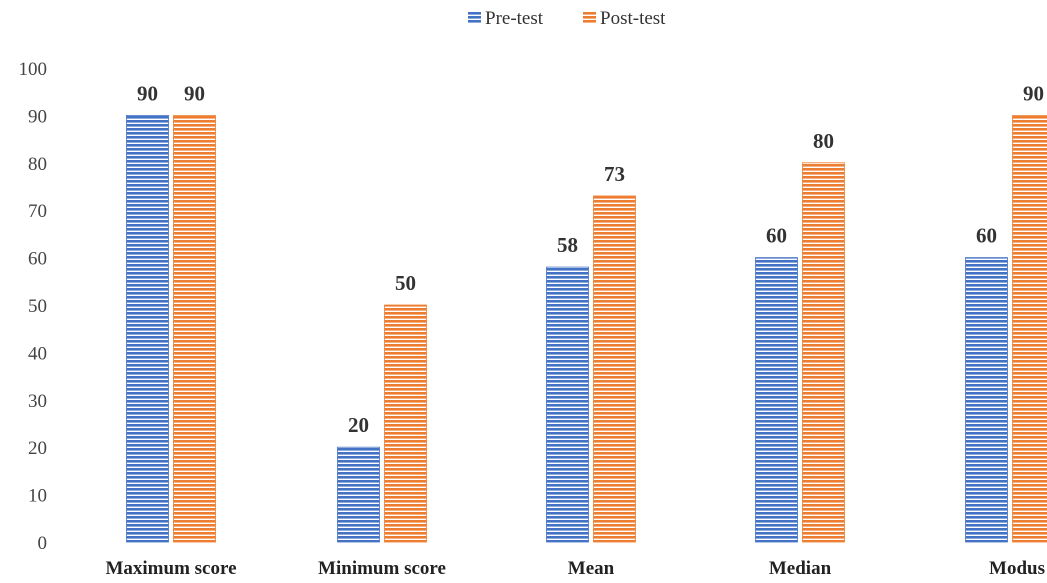  What do you see at coordinates (776, 400) in the screenshot?
I see `bar-pre-test-median` at bounding box center [776, 400].